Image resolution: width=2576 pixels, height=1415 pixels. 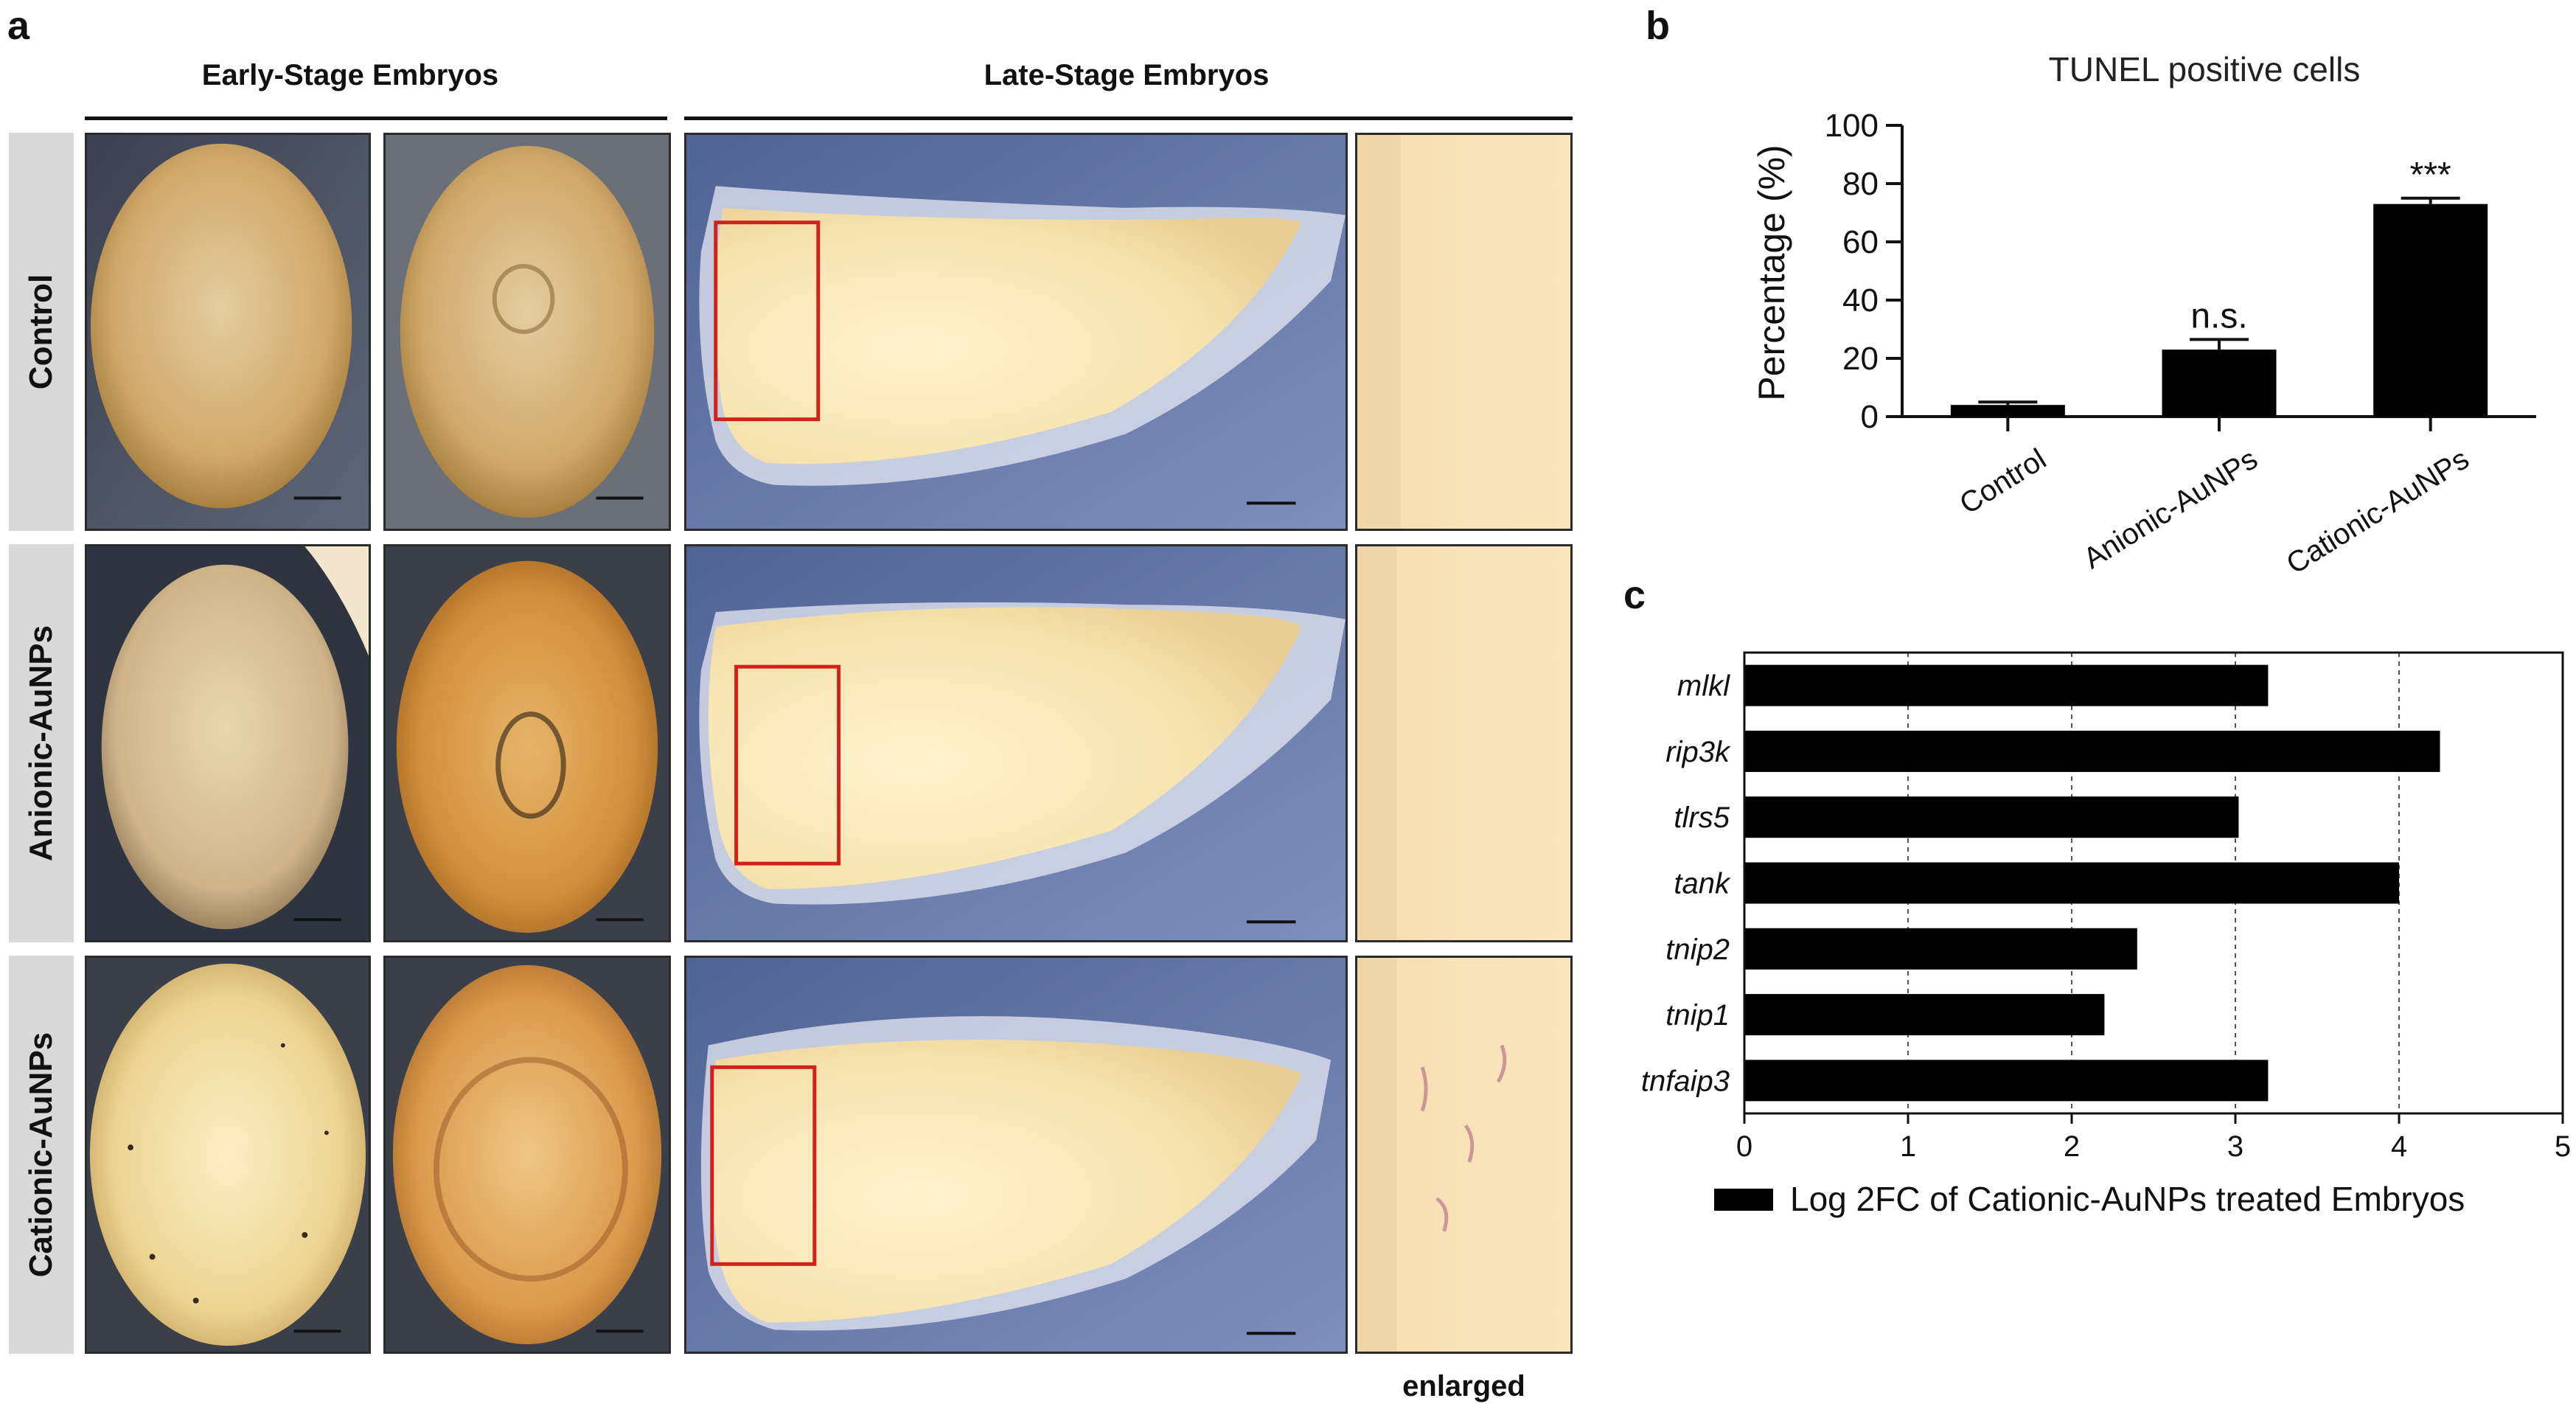 I want to click on panel-c-letter: c, so click(x=1634, y=595).